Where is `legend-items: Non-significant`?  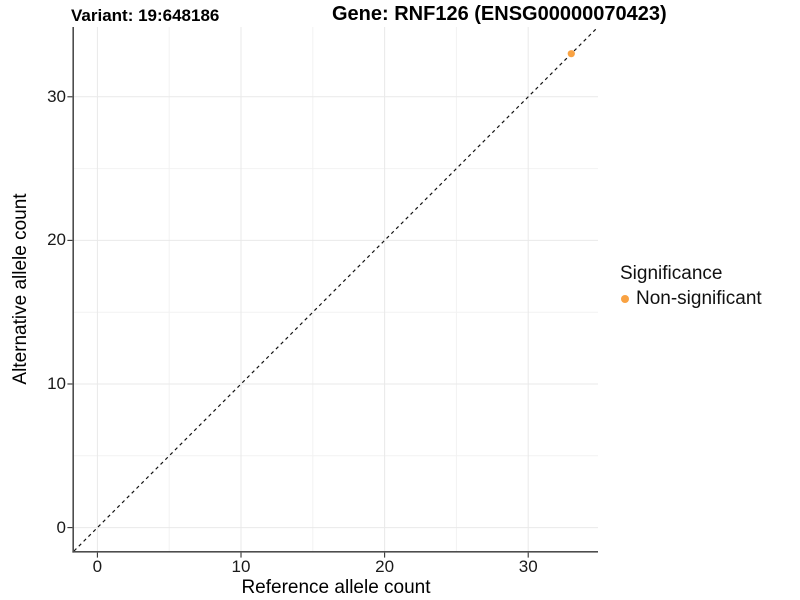
legend-items: Non-significant is located at coordinates (691, 299).